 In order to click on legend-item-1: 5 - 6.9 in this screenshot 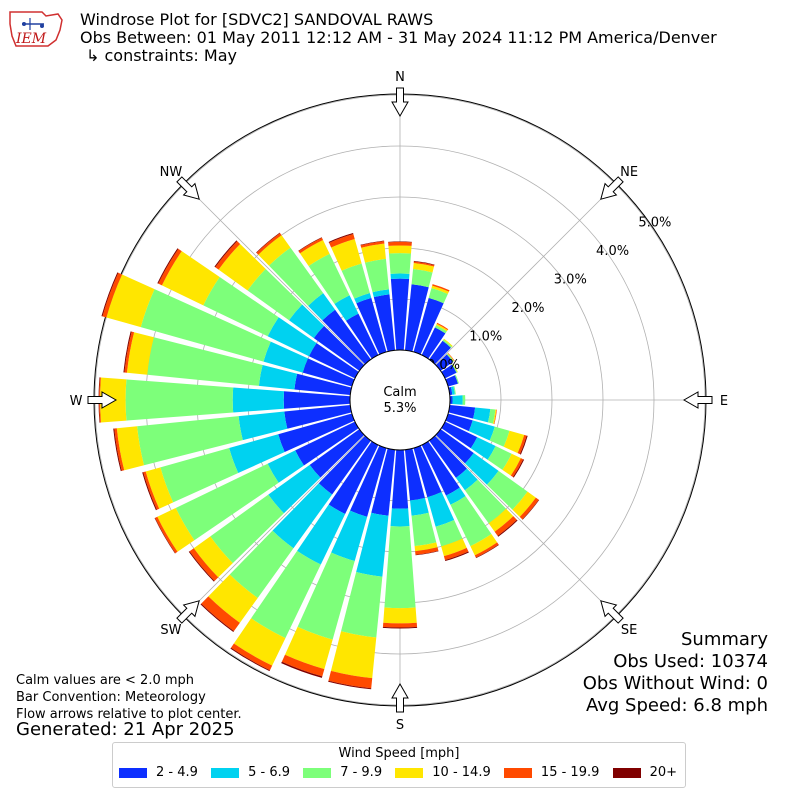, I will do `click(250, 772)`.